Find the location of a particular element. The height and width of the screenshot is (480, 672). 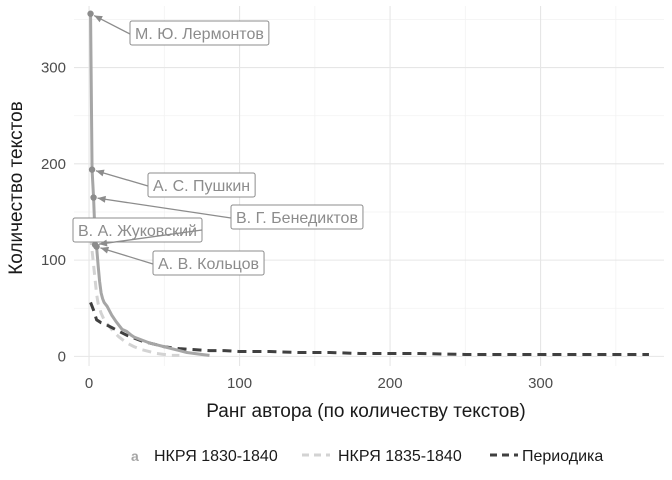

annotation: В. А. Жуковский is located at coordinates (137, 230).